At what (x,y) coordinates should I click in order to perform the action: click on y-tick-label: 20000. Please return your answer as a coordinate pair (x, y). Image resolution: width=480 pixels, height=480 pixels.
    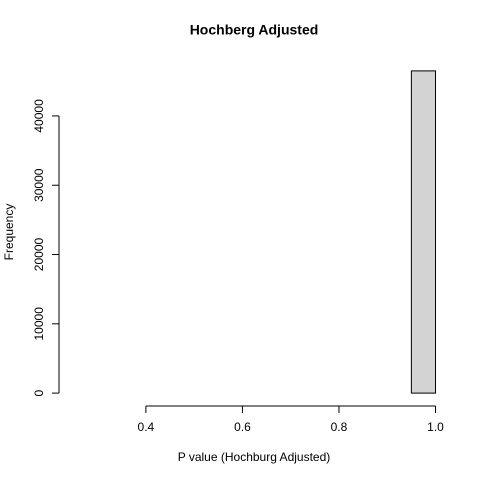
    Looking at the image, I should click on (39, 255).